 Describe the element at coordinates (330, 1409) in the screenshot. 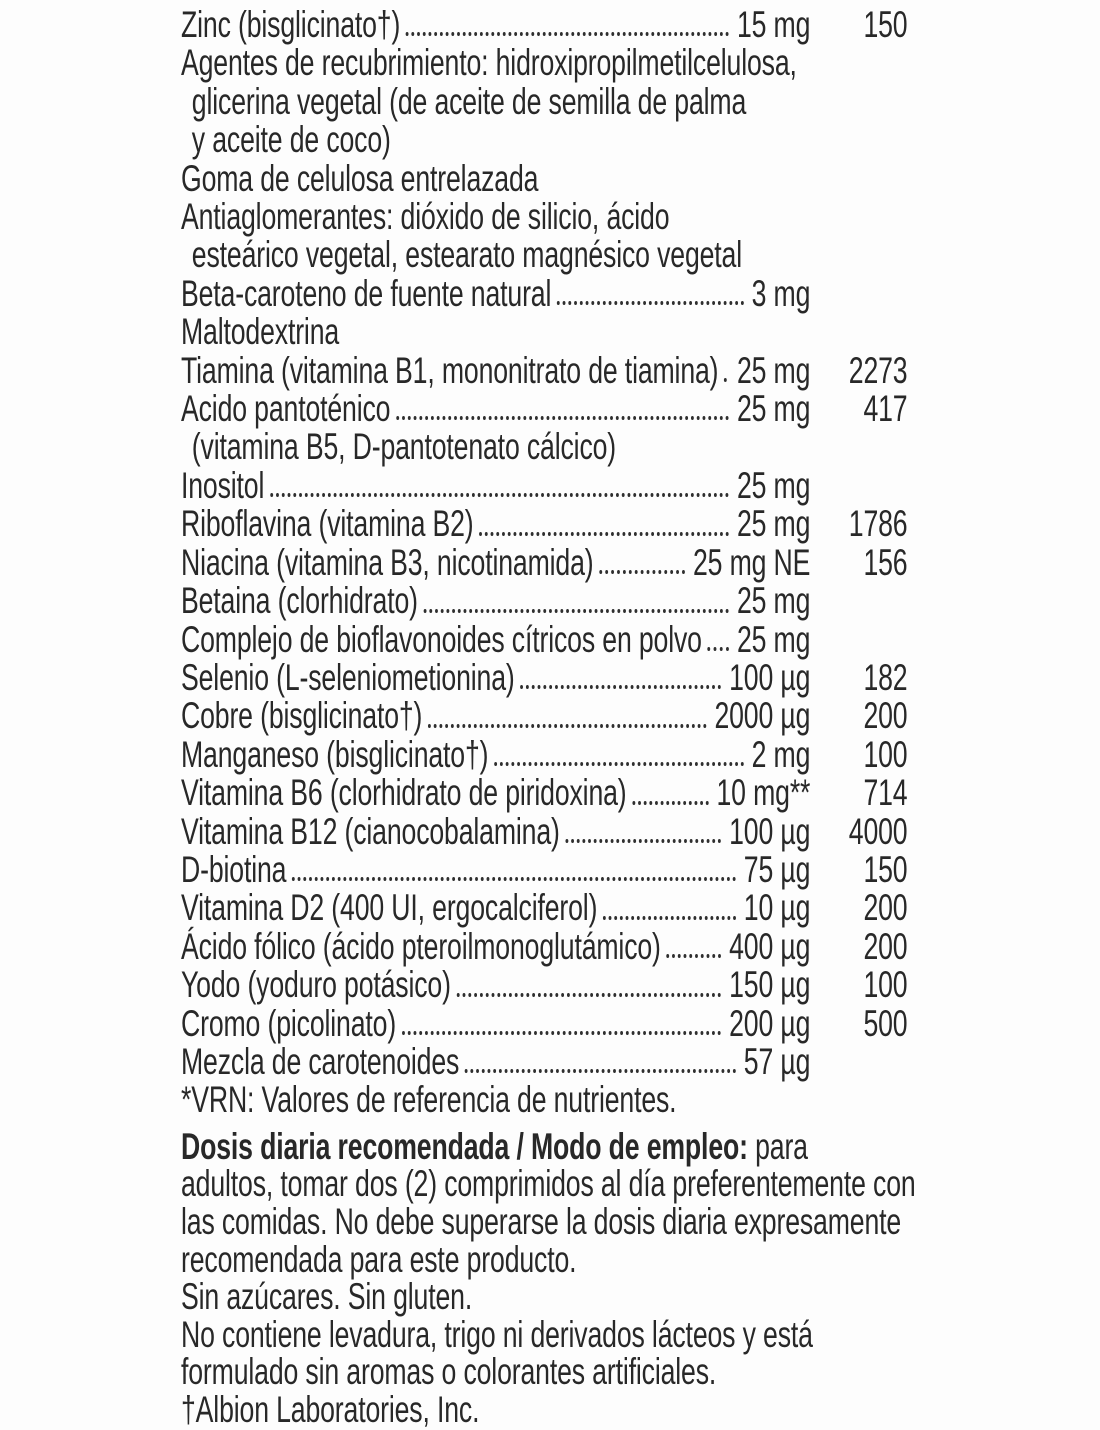

I see `trademark-line: †Albion Laboratories, Inc.` at that location.